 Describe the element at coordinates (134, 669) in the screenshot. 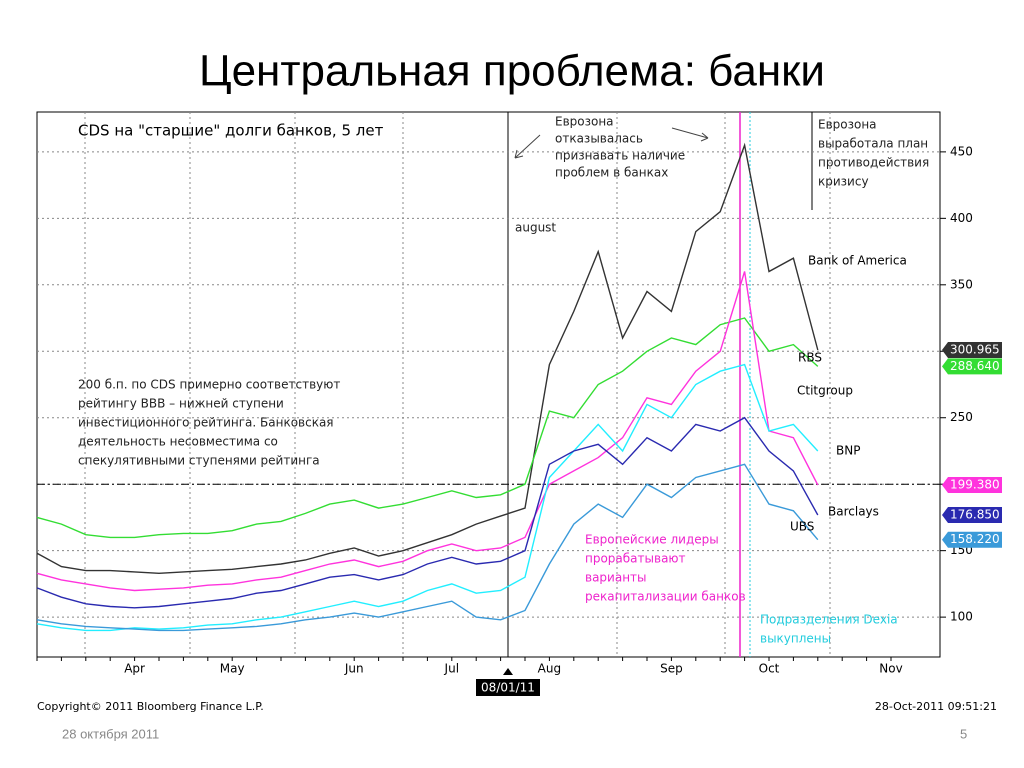

I see `x-tick-label: Apr` at that location.